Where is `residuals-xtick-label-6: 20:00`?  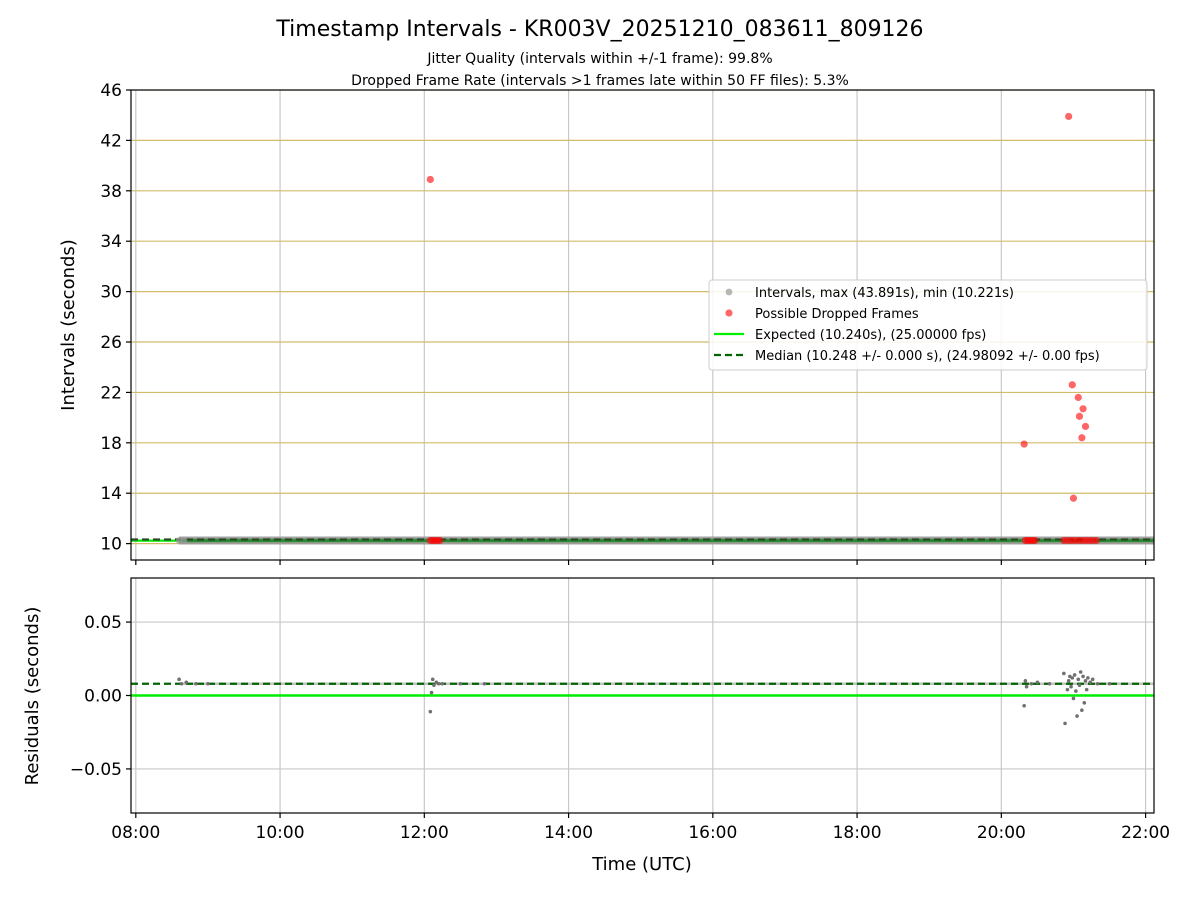 residuals-xtick-label-6: 20:00 is located at coordinates (1001, 833).